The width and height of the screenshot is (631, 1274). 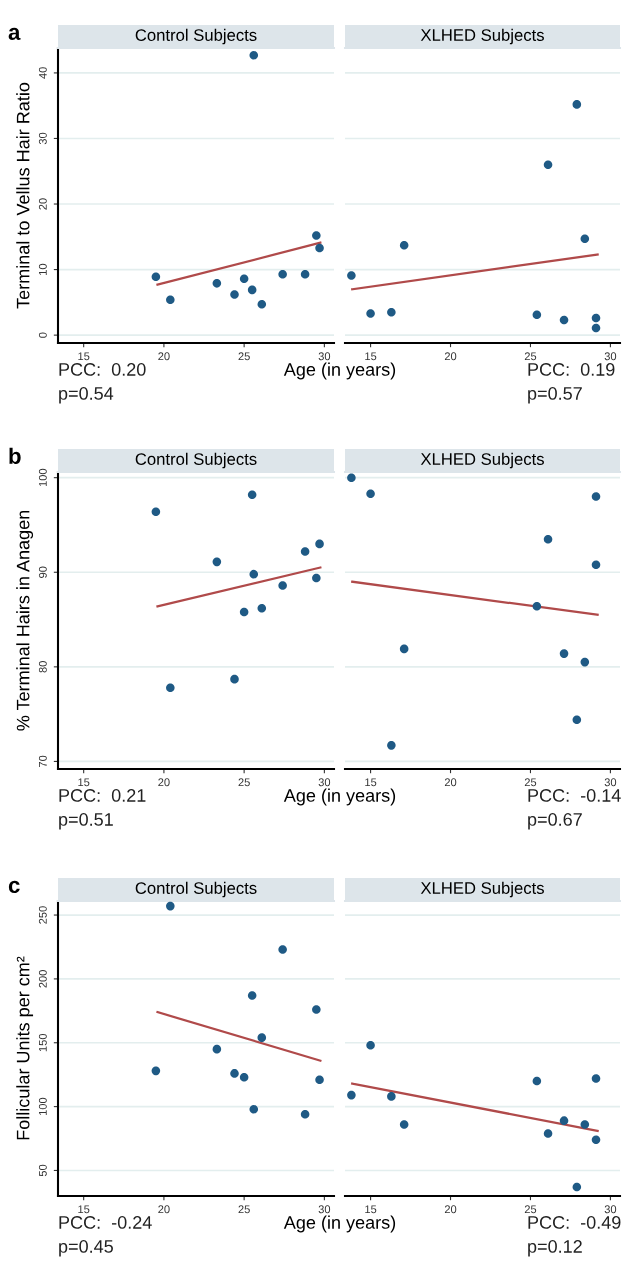 I want to click on text: c, so click(x=14, y=886).